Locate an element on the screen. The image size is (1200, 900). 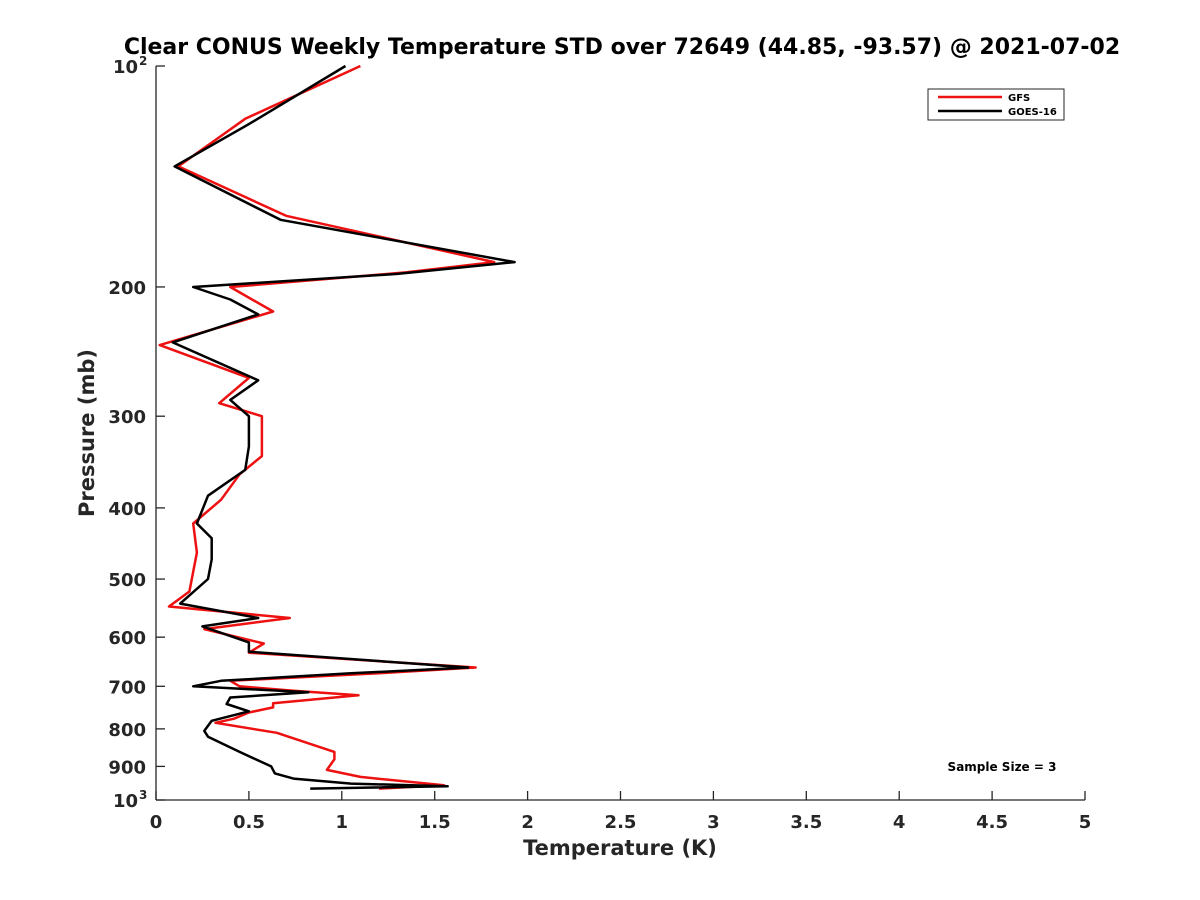
y-tick-exponent: 2 is located at coordinates (143, 61).